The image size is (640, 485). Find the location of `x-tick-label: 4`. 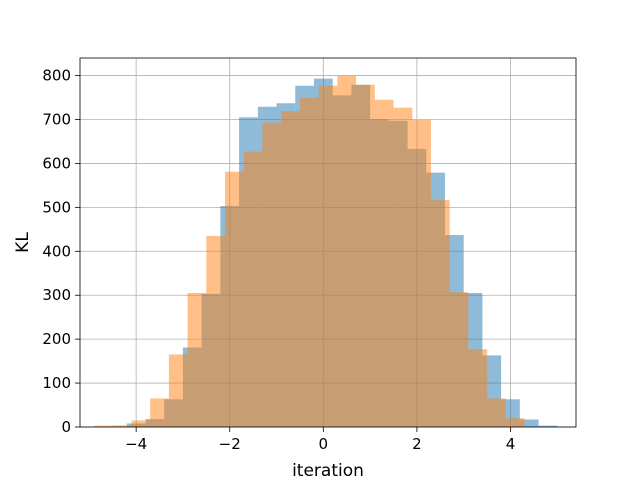

x-tick-label: 4 is located at coordinates (511, 444).